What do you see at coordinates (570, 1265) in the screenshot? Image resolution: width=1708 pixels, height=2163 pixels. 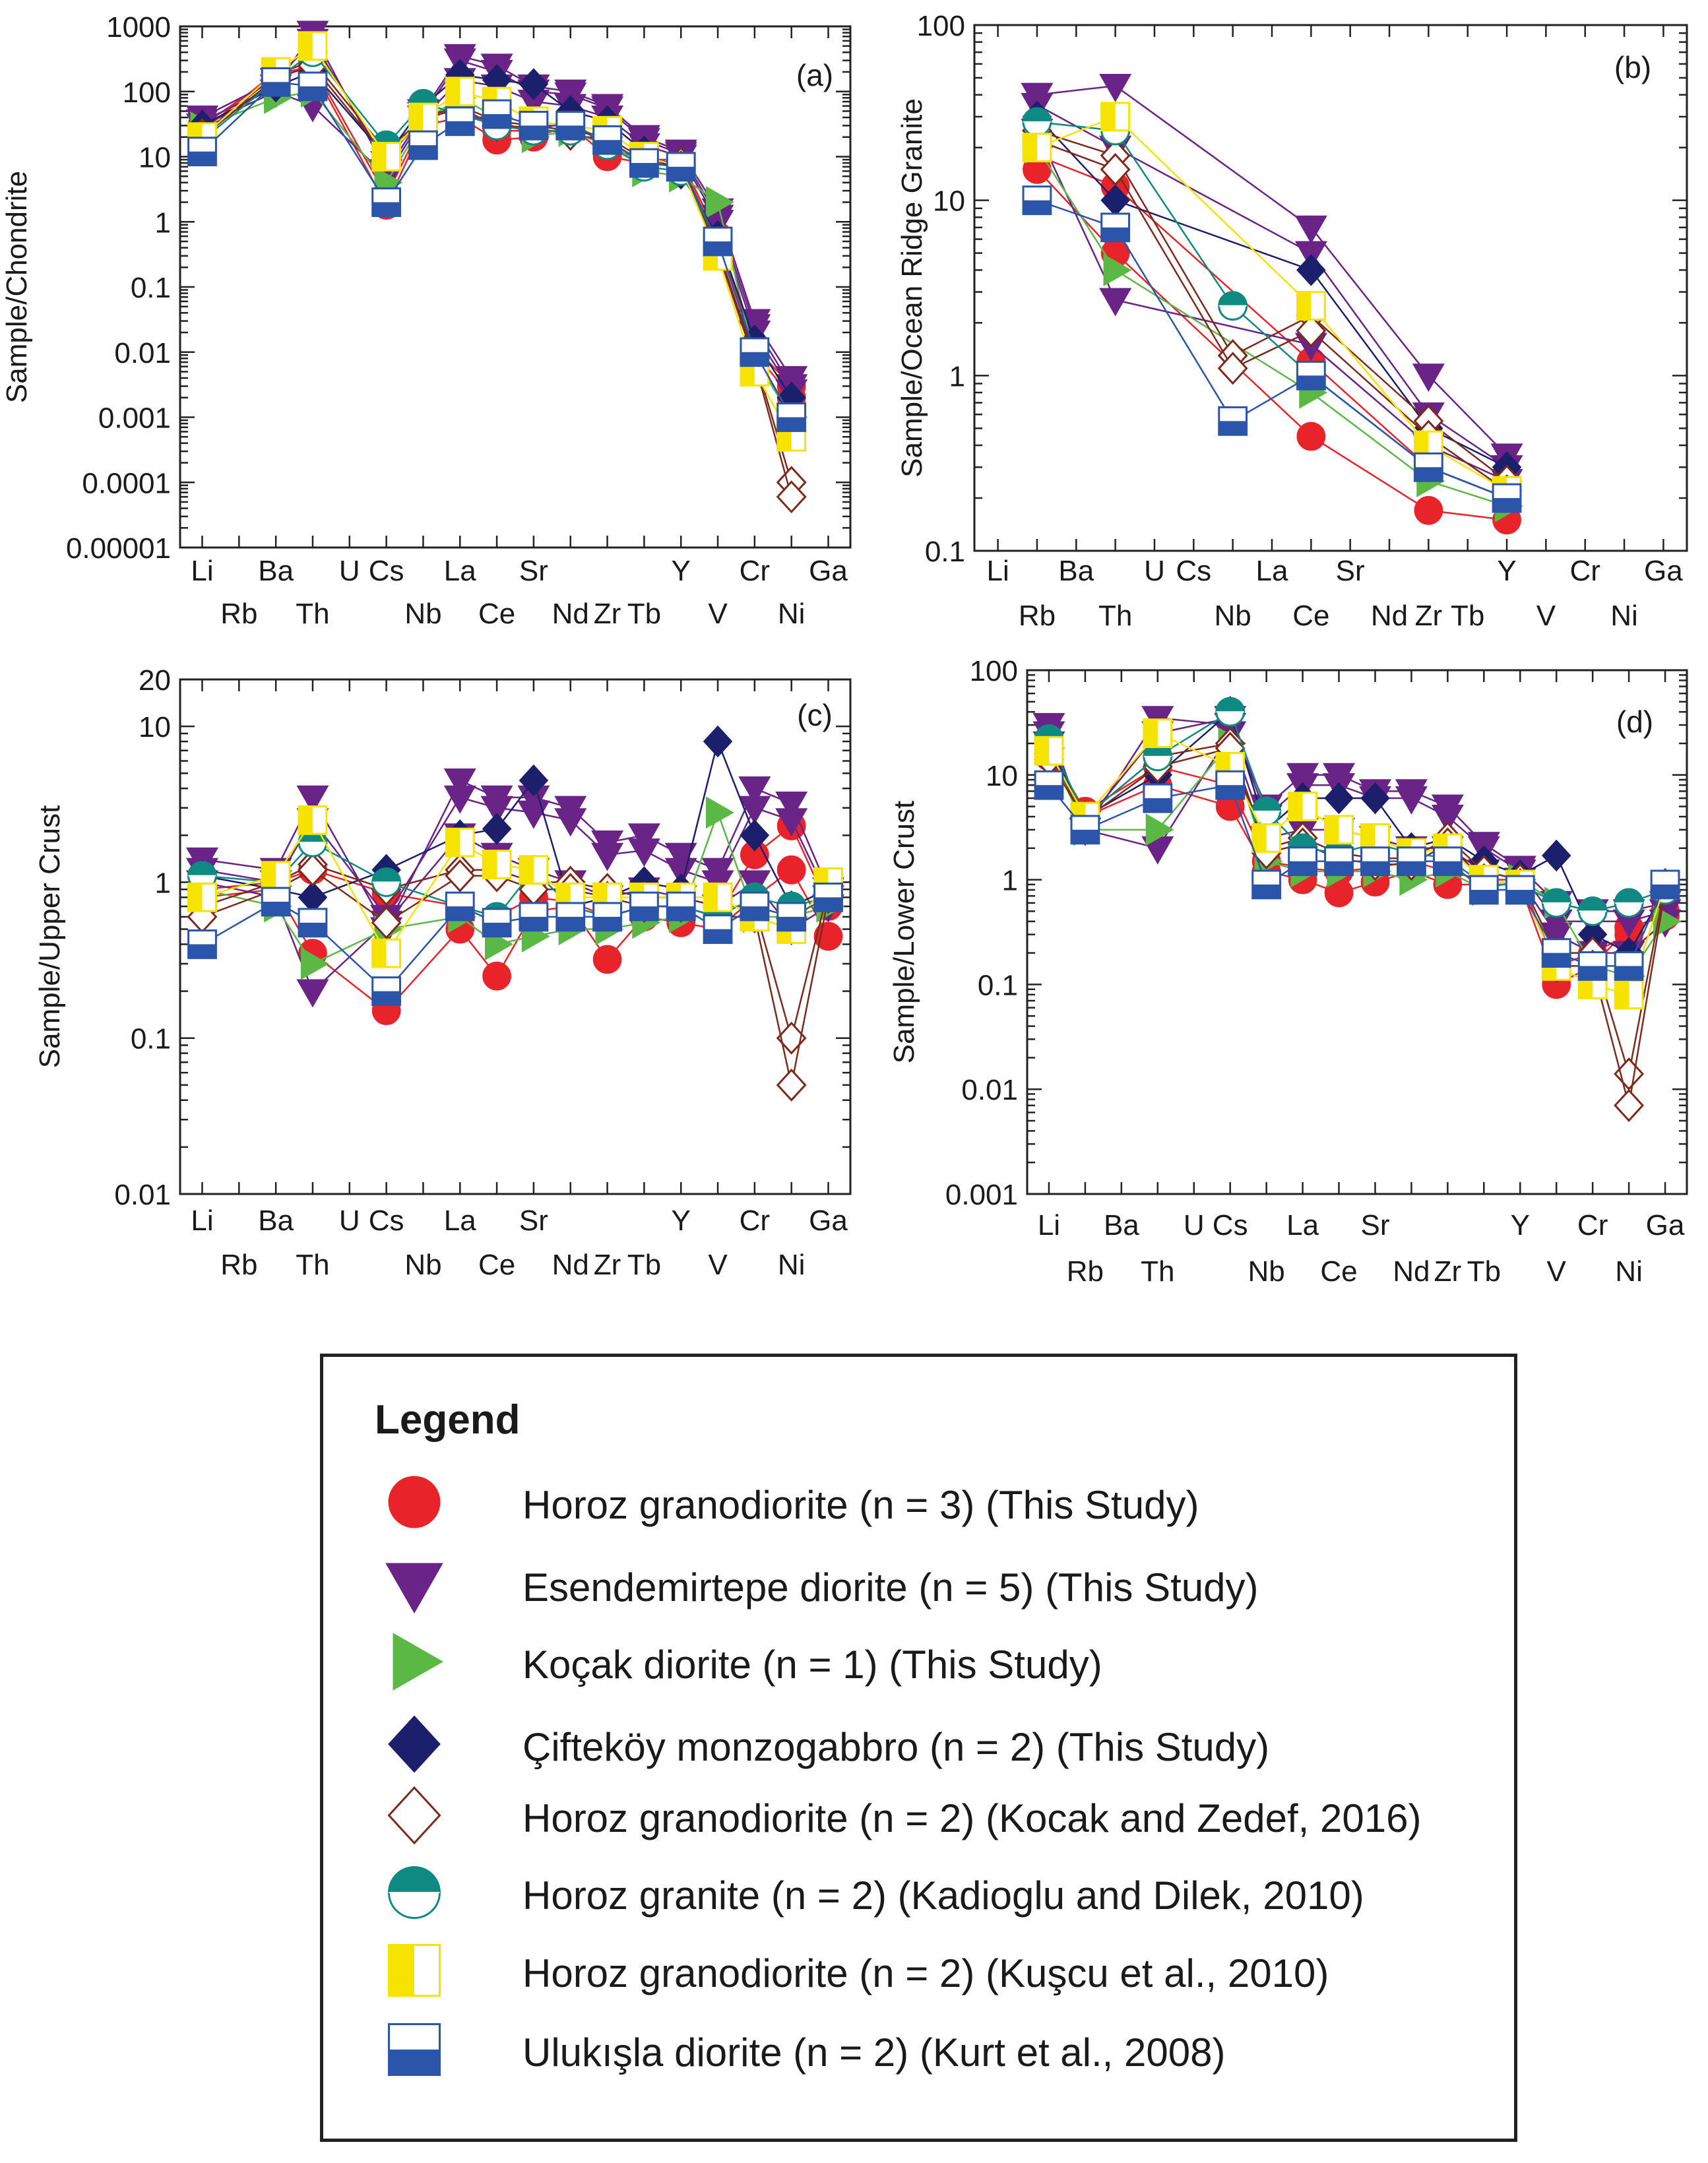 I see `x-tick-label: Nd` at bounding box center [570, 1265].